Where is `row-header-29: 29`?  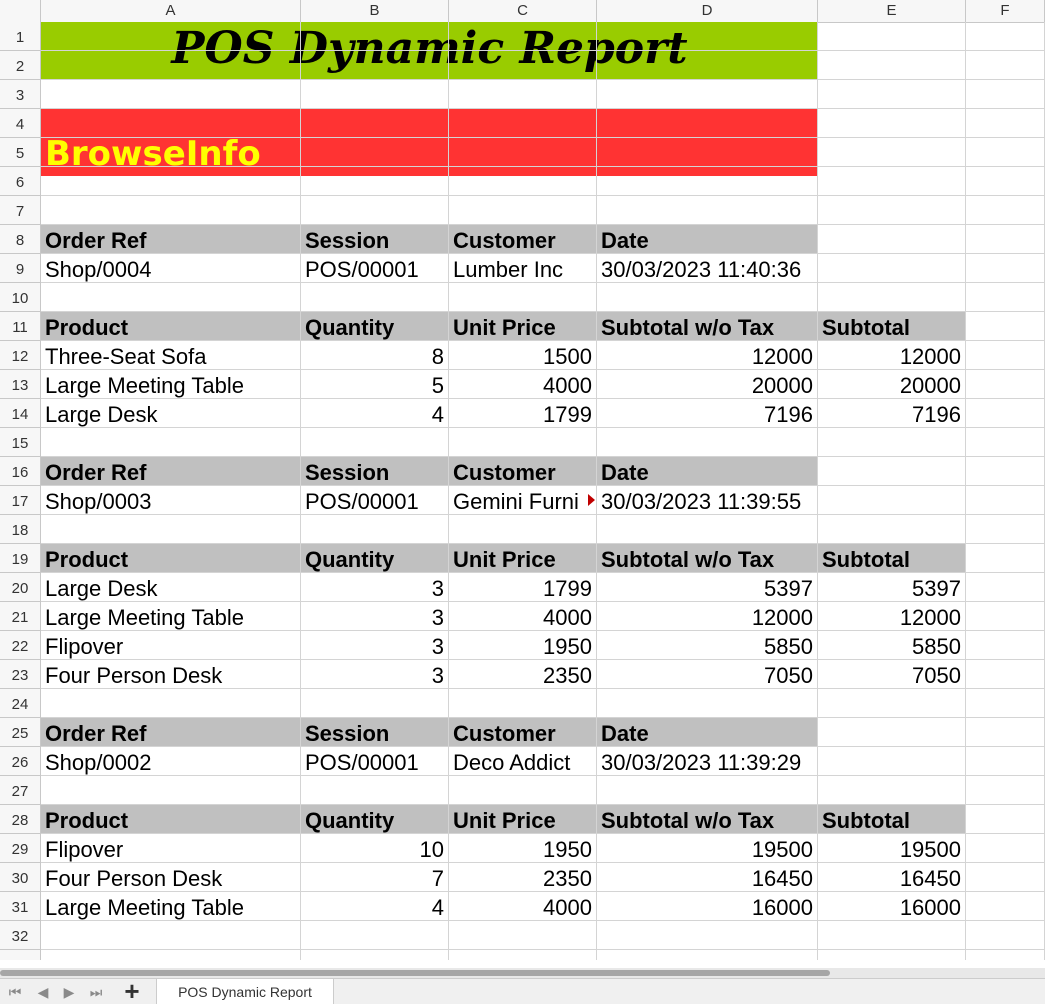 row-header-29: 29 is located at coordinates (20, 848).